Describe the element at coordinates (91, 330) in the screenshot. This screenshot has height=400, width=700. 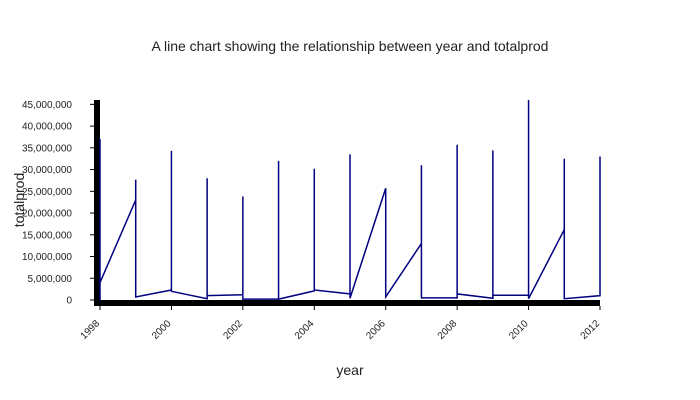
I see `x-tick-label: 1998` at that location.